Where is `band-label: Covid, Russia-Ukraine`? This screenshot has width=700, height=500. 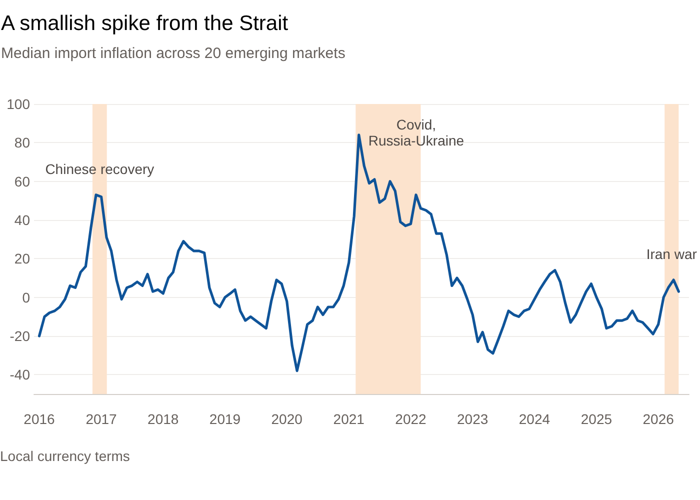
band-label: Covid, Russia-Ukraine is located at coordinates (416, 132).